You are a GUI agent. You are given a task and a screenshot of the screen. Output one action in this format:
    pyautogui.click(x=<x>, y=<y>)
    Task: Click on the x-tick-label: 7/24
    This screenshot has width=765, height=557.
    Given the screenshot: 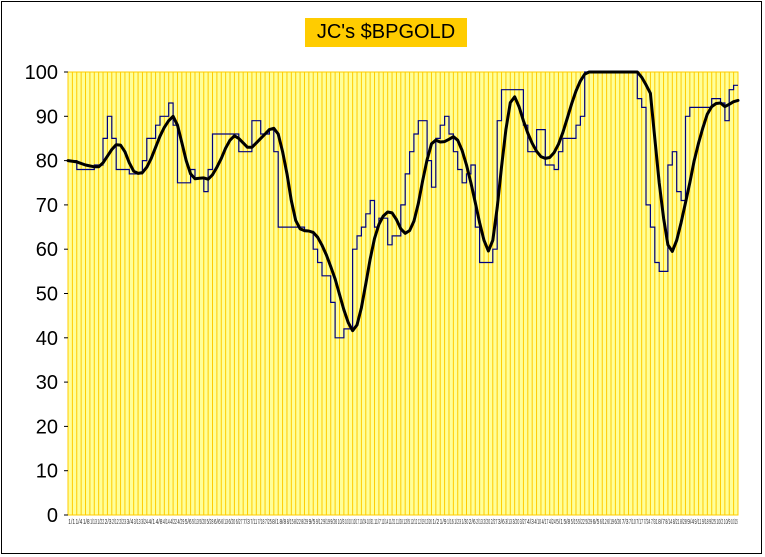 What is the action you would take?
    pyautogui.click(x=647, y=522)
    